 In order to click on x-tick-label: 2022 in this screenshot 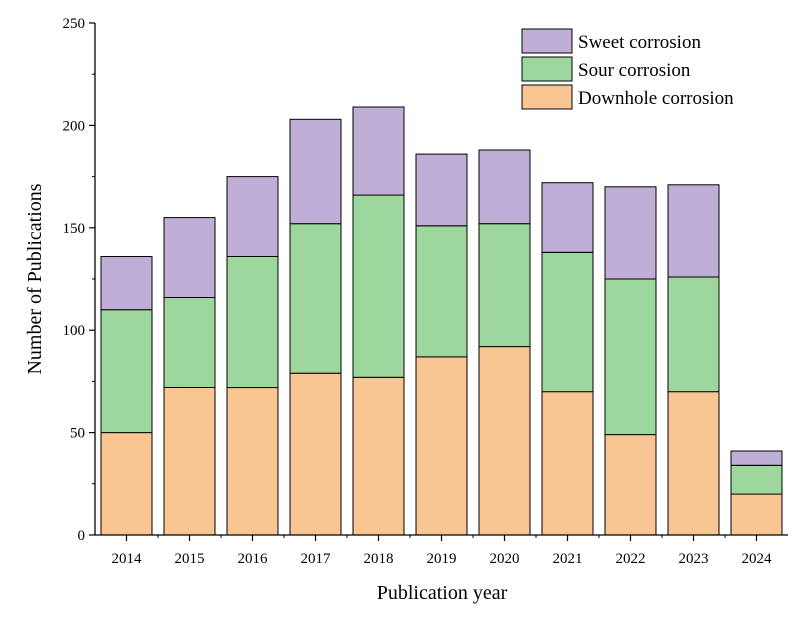, I will do `click(631, 559)`.